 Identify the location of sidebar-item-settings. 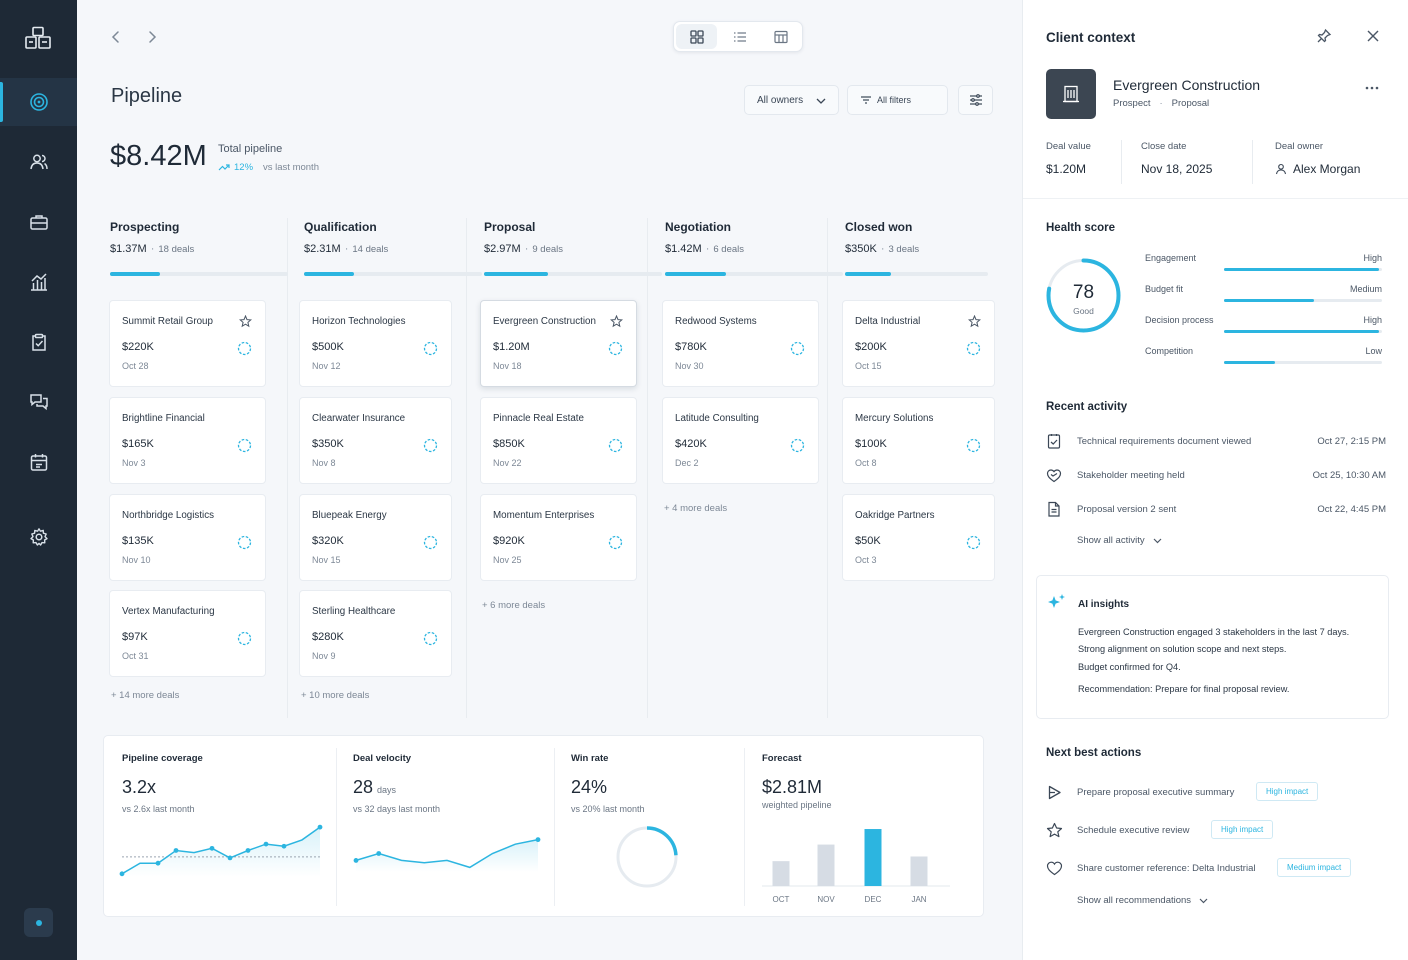
(38, 537).